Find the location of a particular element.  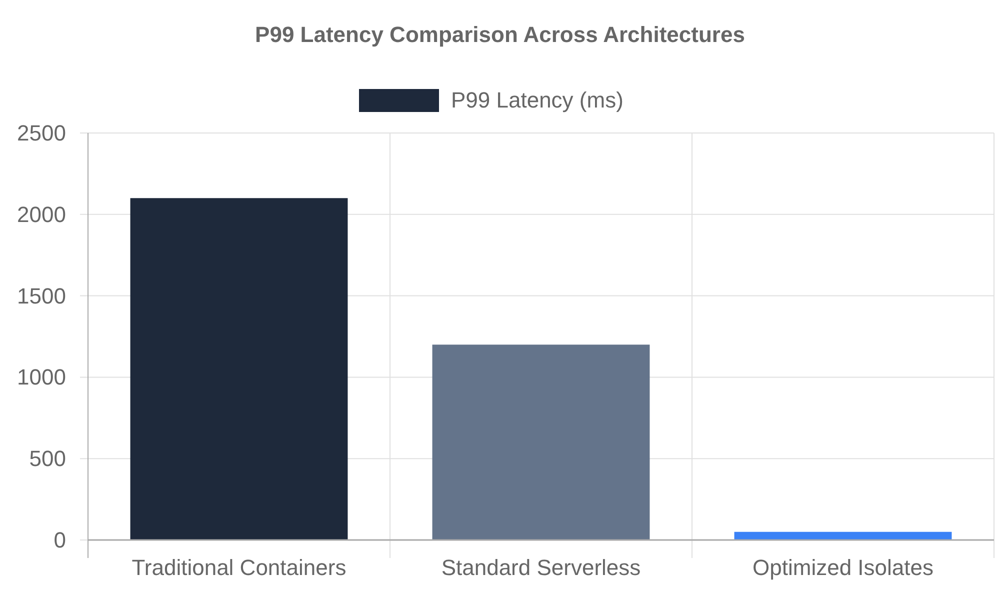

y-tick-label: 2000 is located at coordinates (41, 214).